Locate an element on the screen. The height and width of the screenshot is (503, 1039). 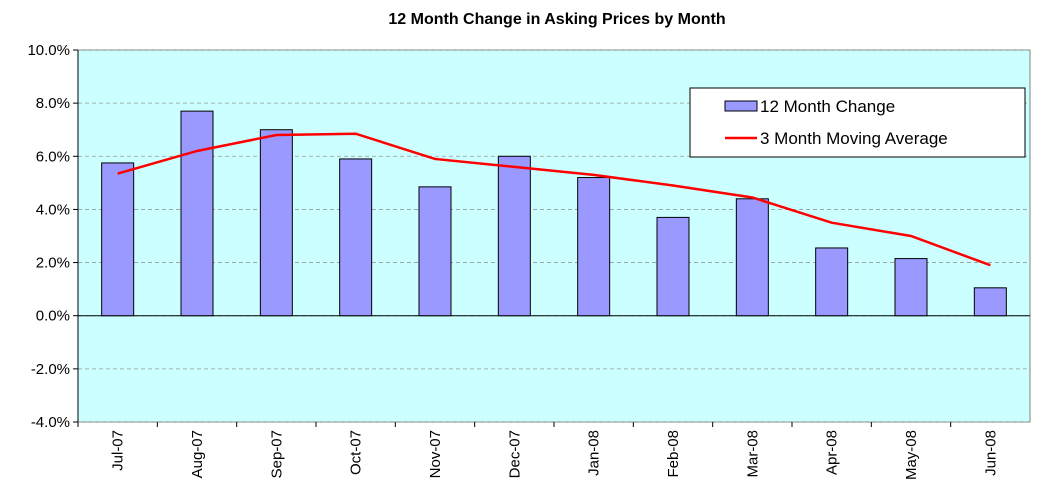
y-tick-label: 6.0% is located at coordinates (53, 156).